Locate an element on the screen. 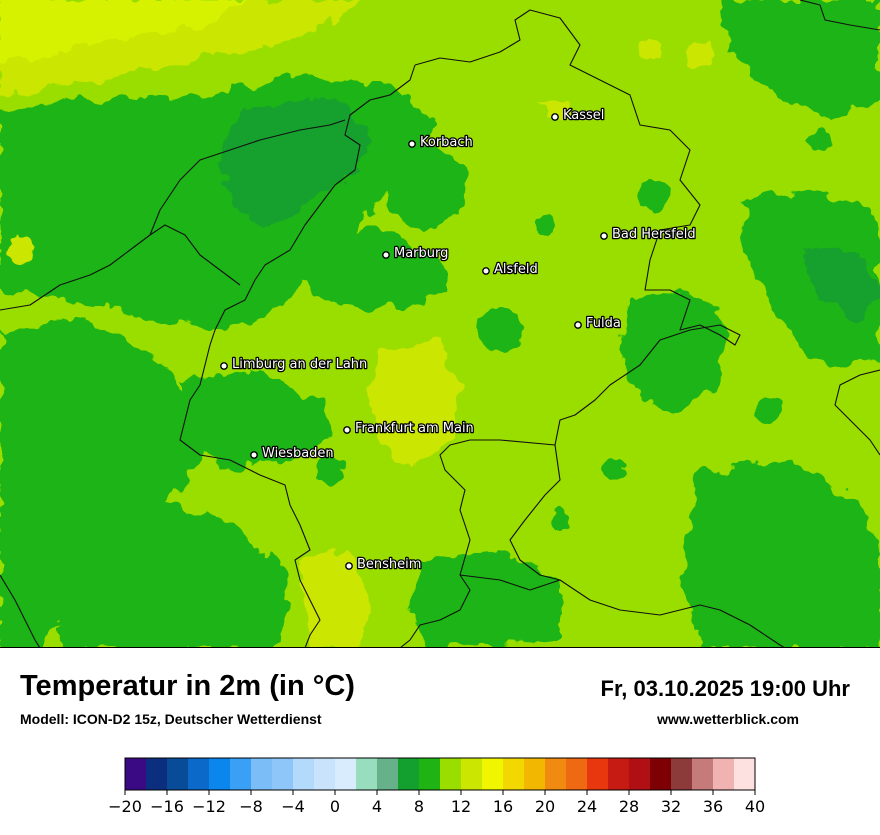 Image resolution: width=880 pixels, height=835 pixels. city-wiesbaden: Wiesbaden is located at coordinates (292, 453).